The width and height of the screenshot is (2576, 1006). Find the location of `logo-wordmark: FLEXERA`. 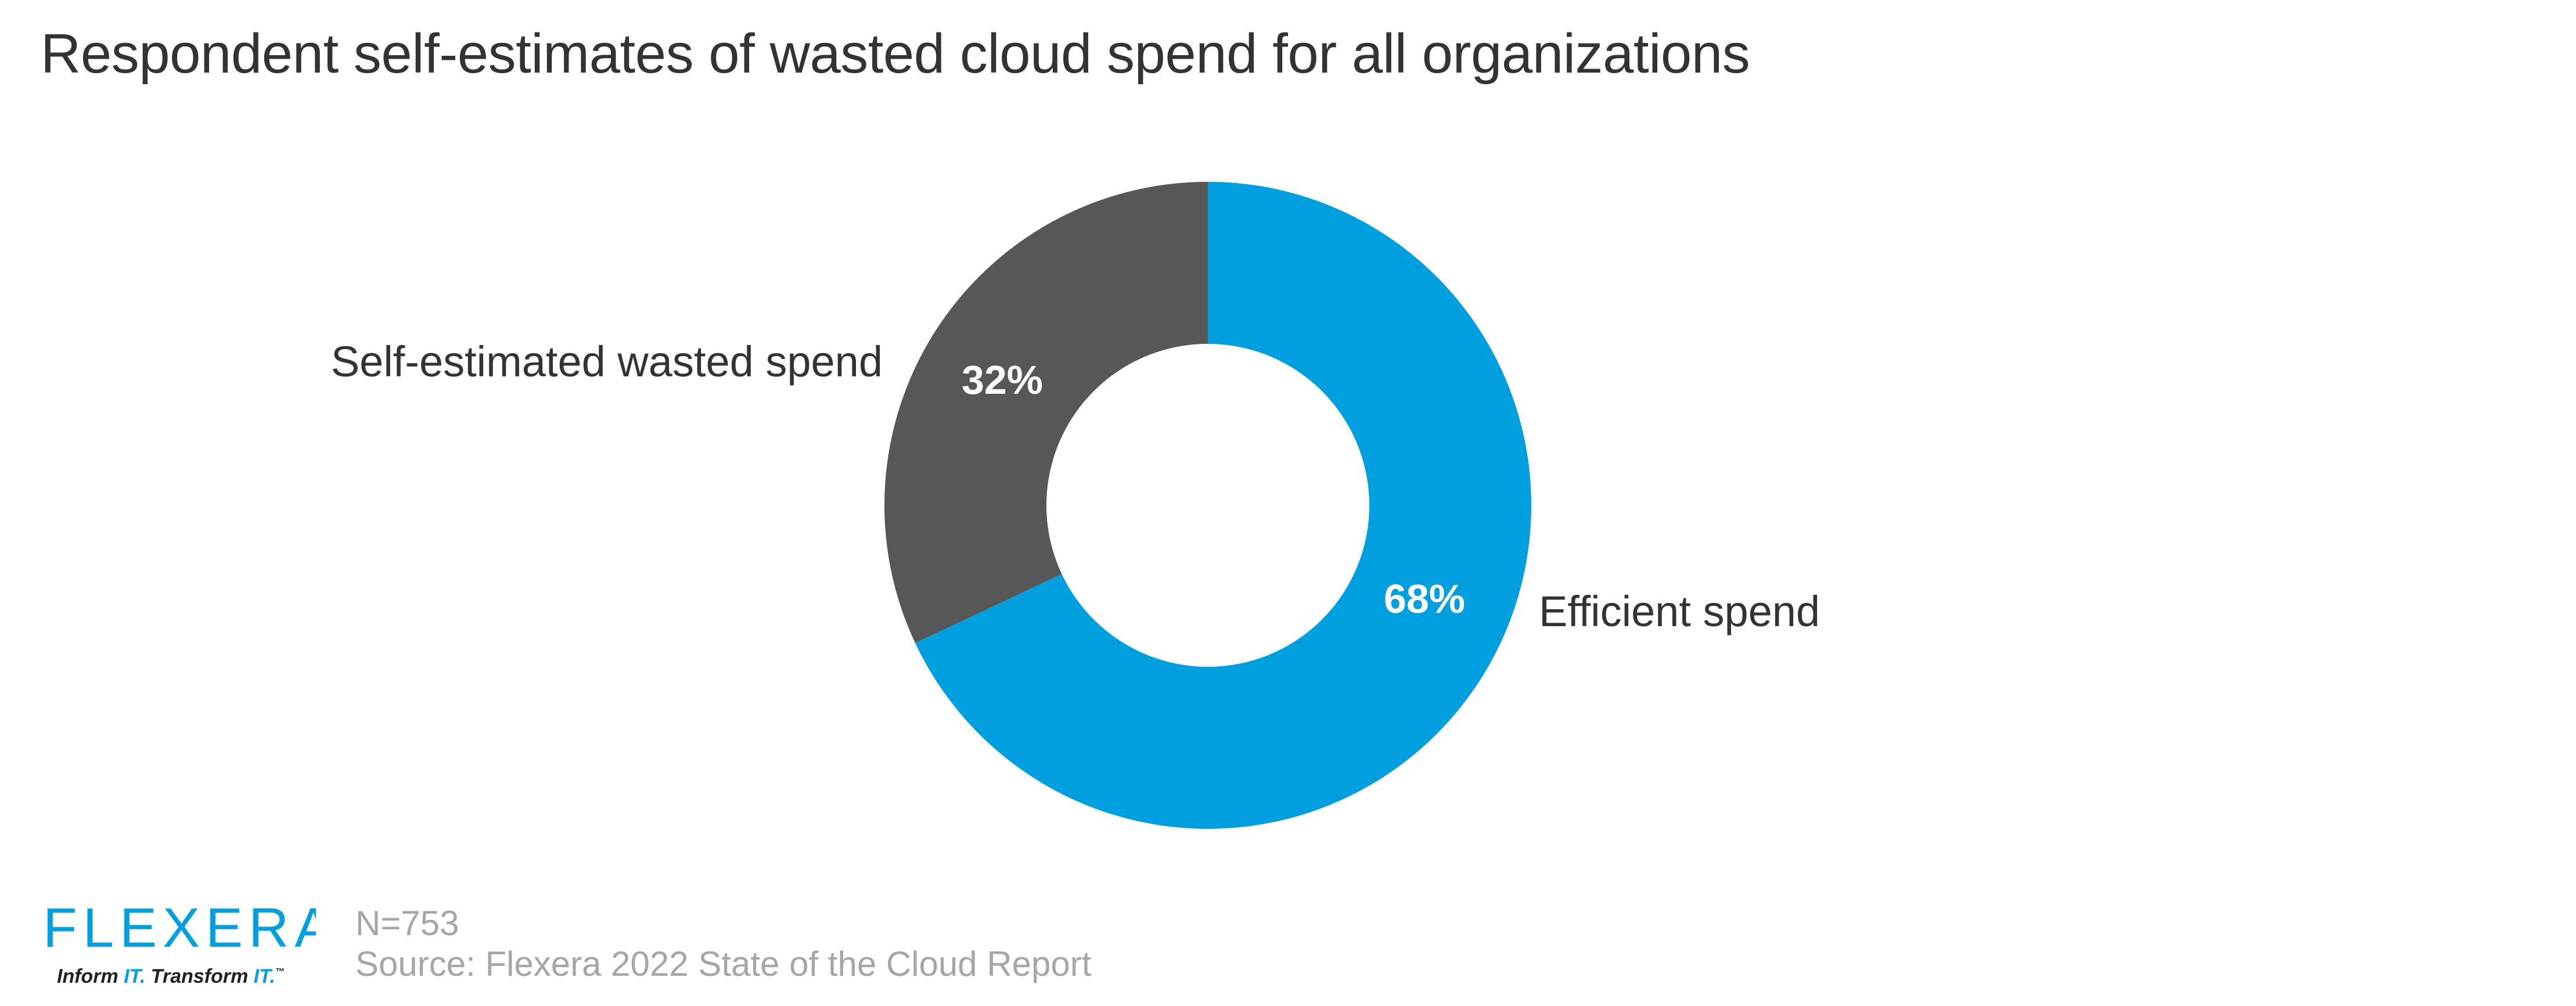

logo-wordmark: FLEXERA is located at coordinates (179, 928).